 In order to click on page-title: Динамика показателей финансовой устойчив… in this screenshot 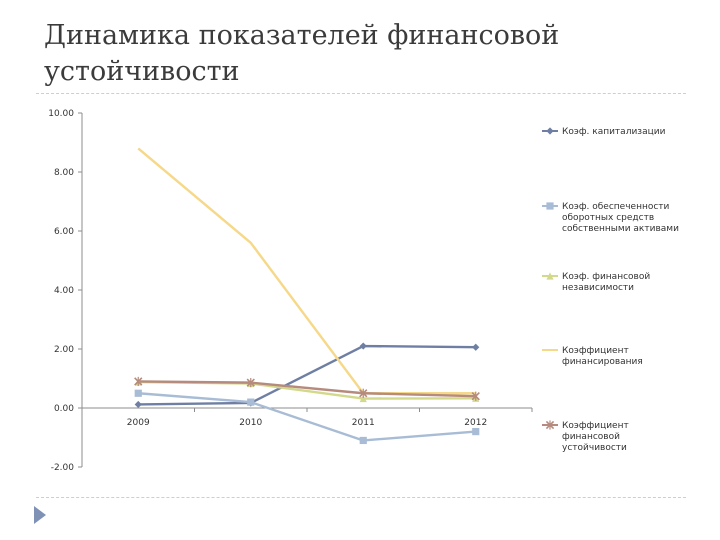, I will do `click(302, 53)`.